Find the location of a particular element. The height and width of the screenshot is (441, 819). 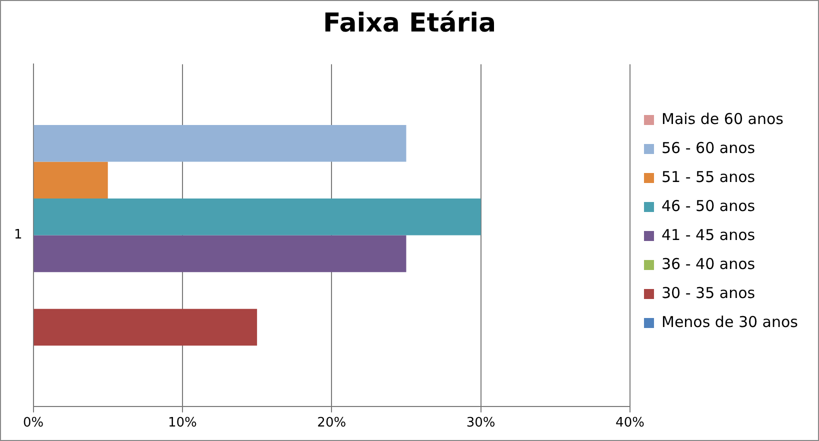

y-tick-label: 1 is located at coordinates (18, 235).